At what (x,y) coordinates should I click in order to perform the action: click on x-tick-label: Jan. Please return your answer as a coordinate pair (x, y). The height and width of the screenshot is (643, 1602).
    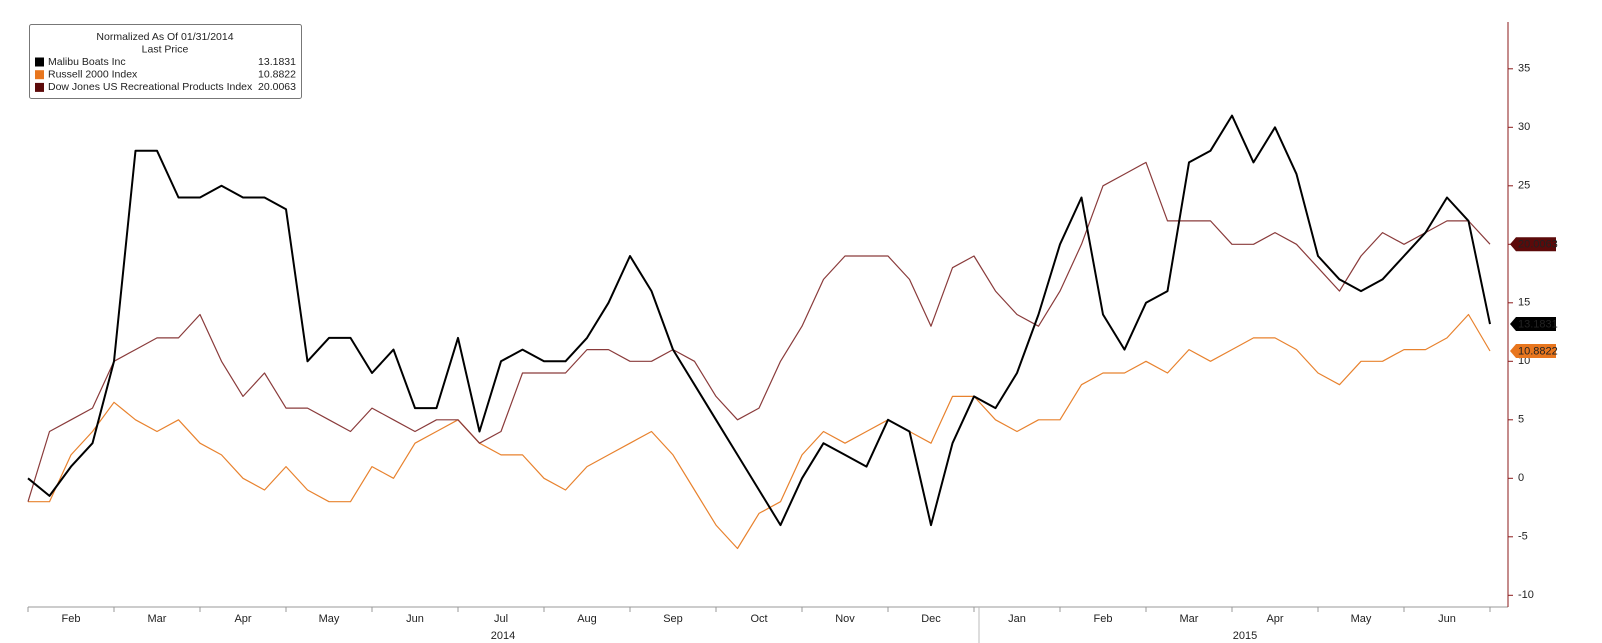
    Looking at the image, I should click on (1017, 619).